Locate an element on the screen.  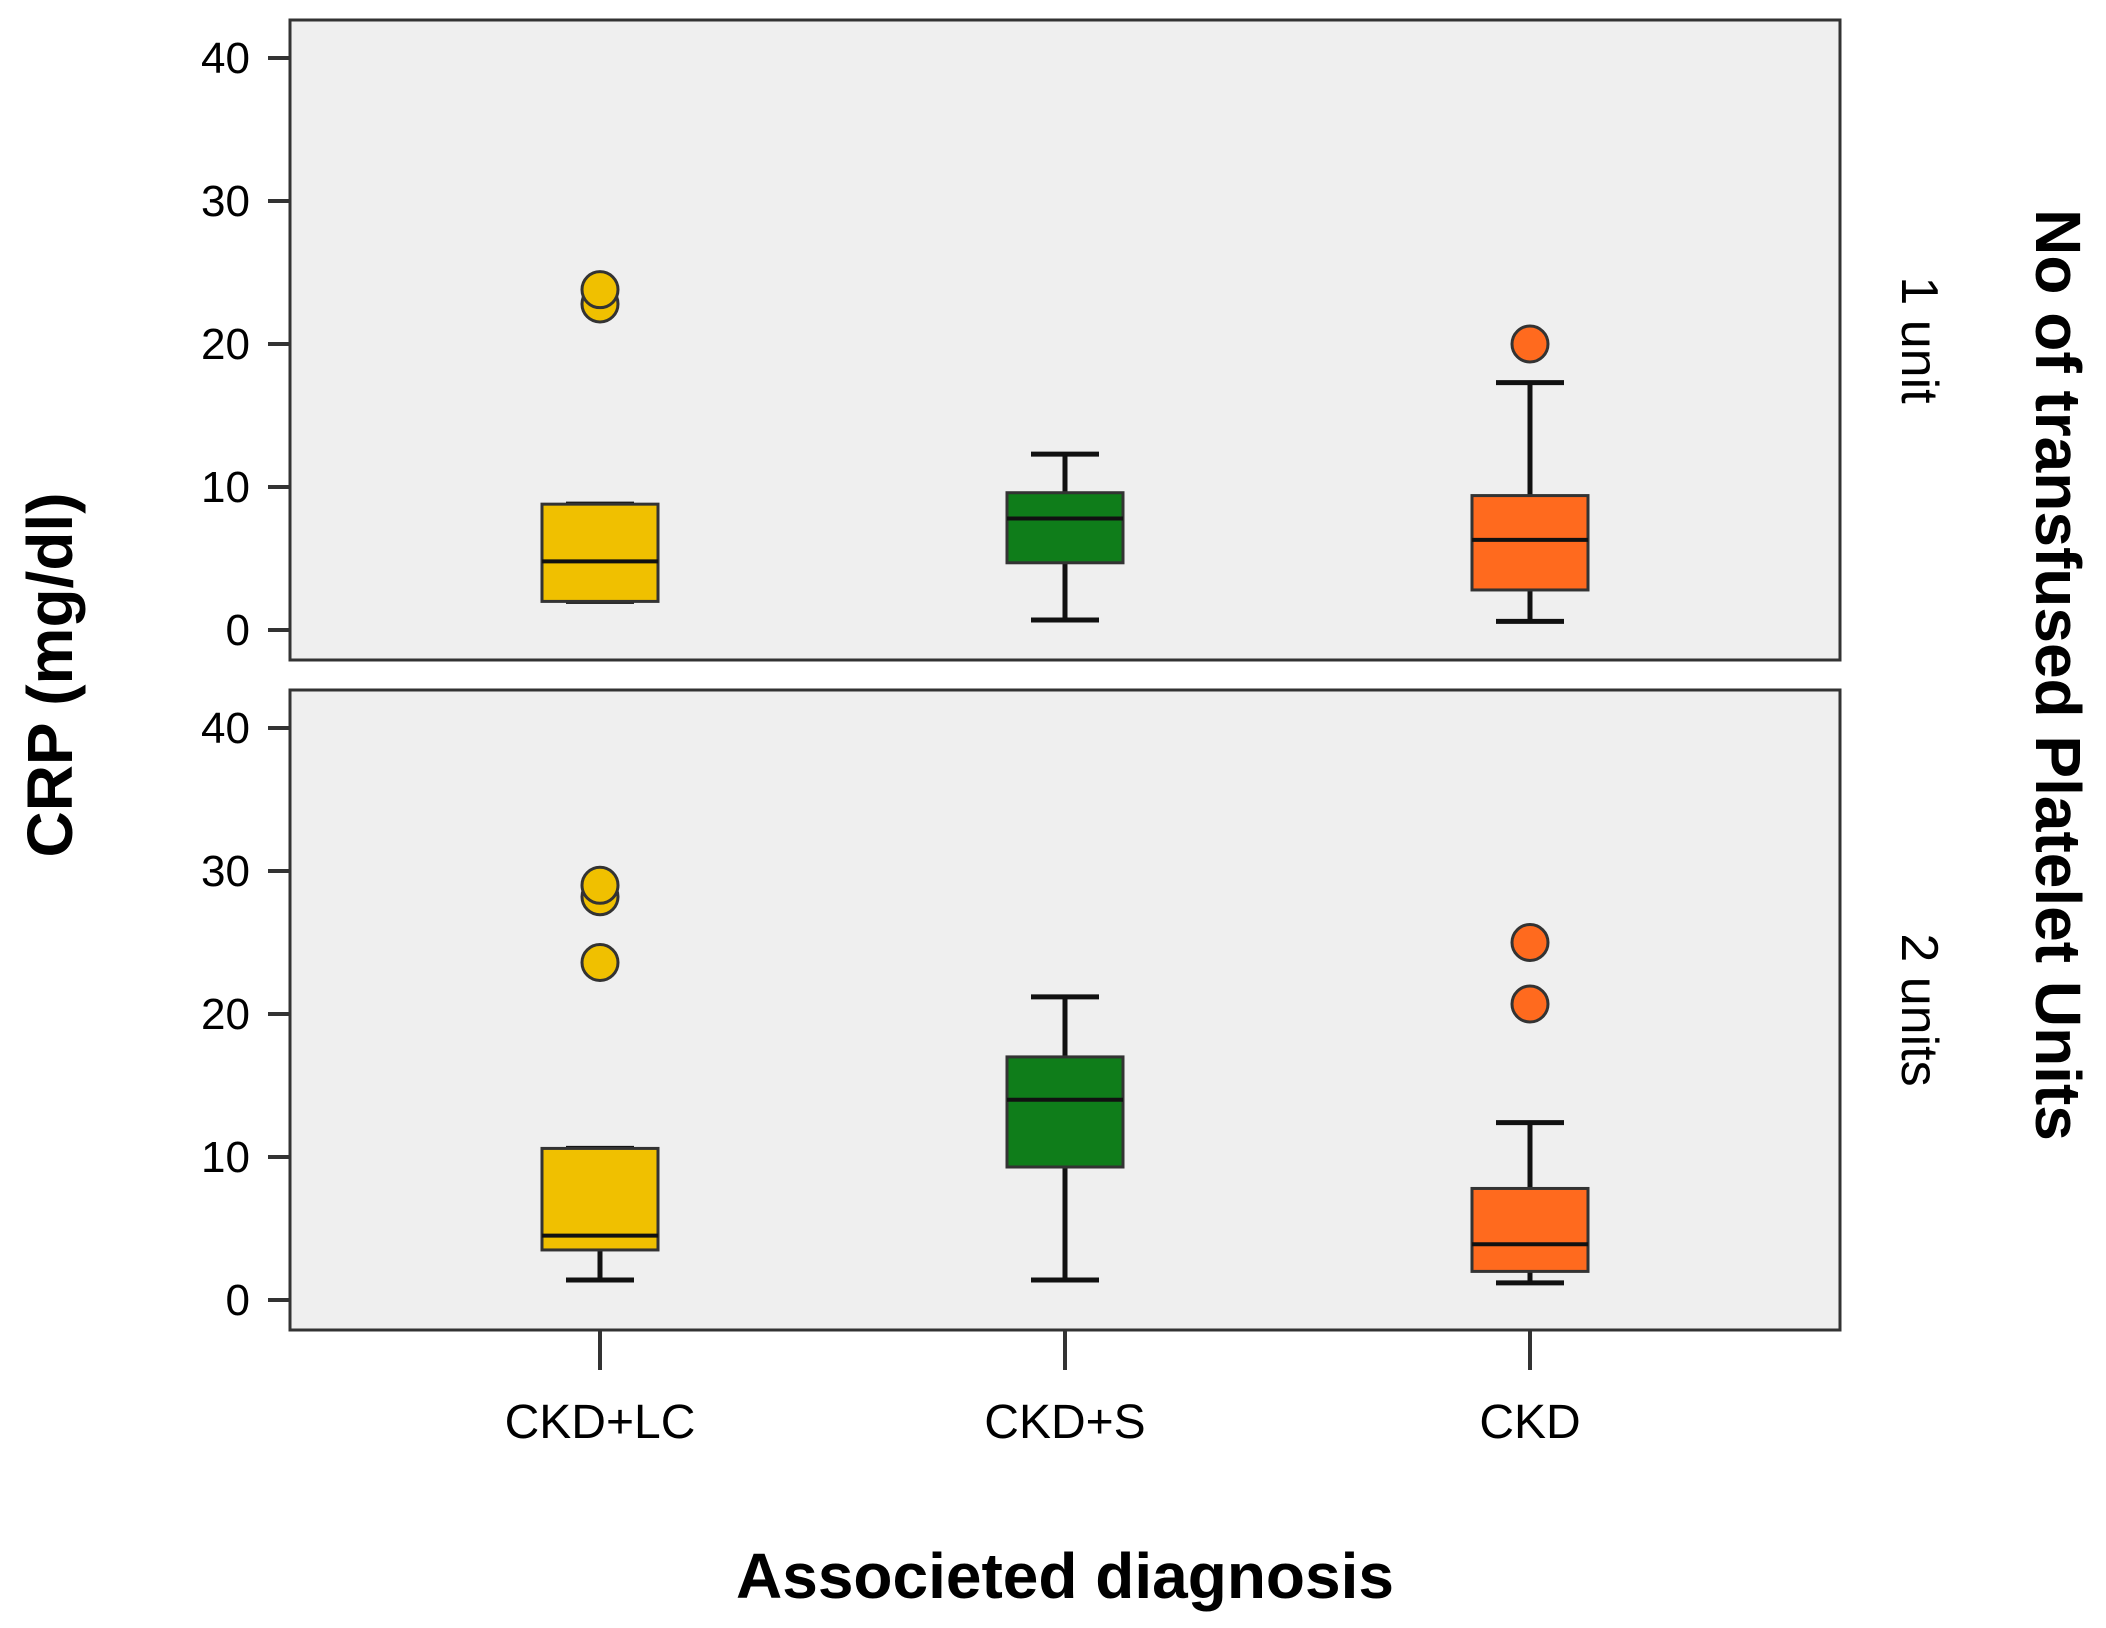
box-ckd-s-panel-2-iqr is located at coordinates (1065, 1112).